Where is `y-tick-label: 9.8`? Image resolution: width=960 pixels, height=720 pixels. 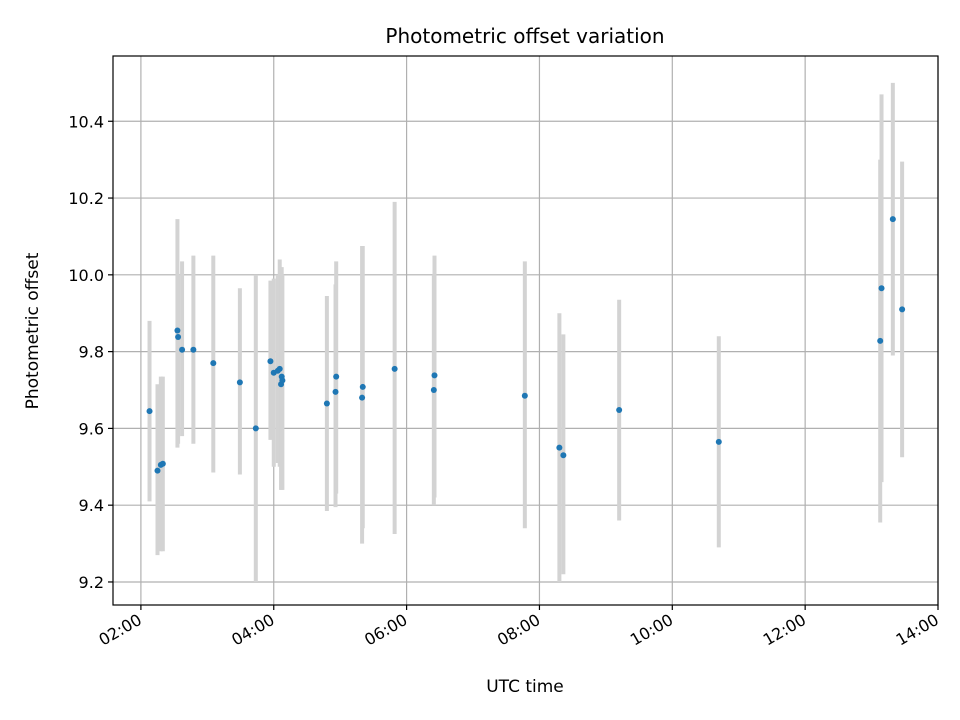 y-tick-label: 9.8 is located at coordinates (91, 352).